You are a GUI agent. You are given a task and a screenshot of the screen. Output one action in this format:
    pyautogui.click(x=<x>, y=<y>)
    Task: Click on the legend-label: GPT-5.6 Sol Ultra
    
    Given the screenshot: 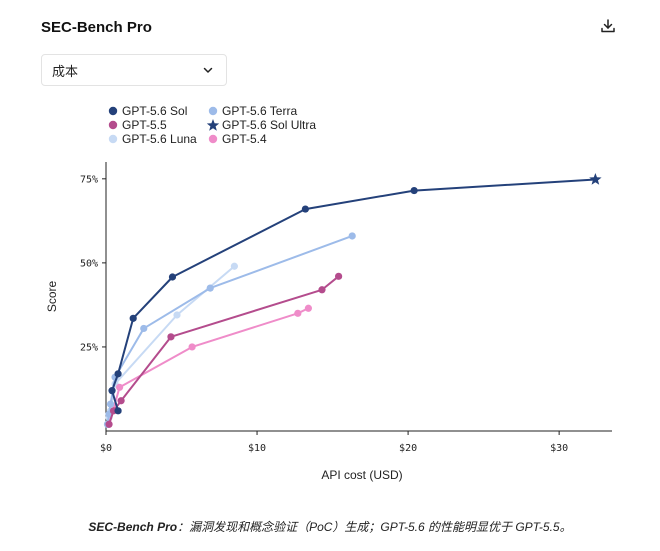 What is the action you would take?
    pyautogui.click(x=269, y=125)
    